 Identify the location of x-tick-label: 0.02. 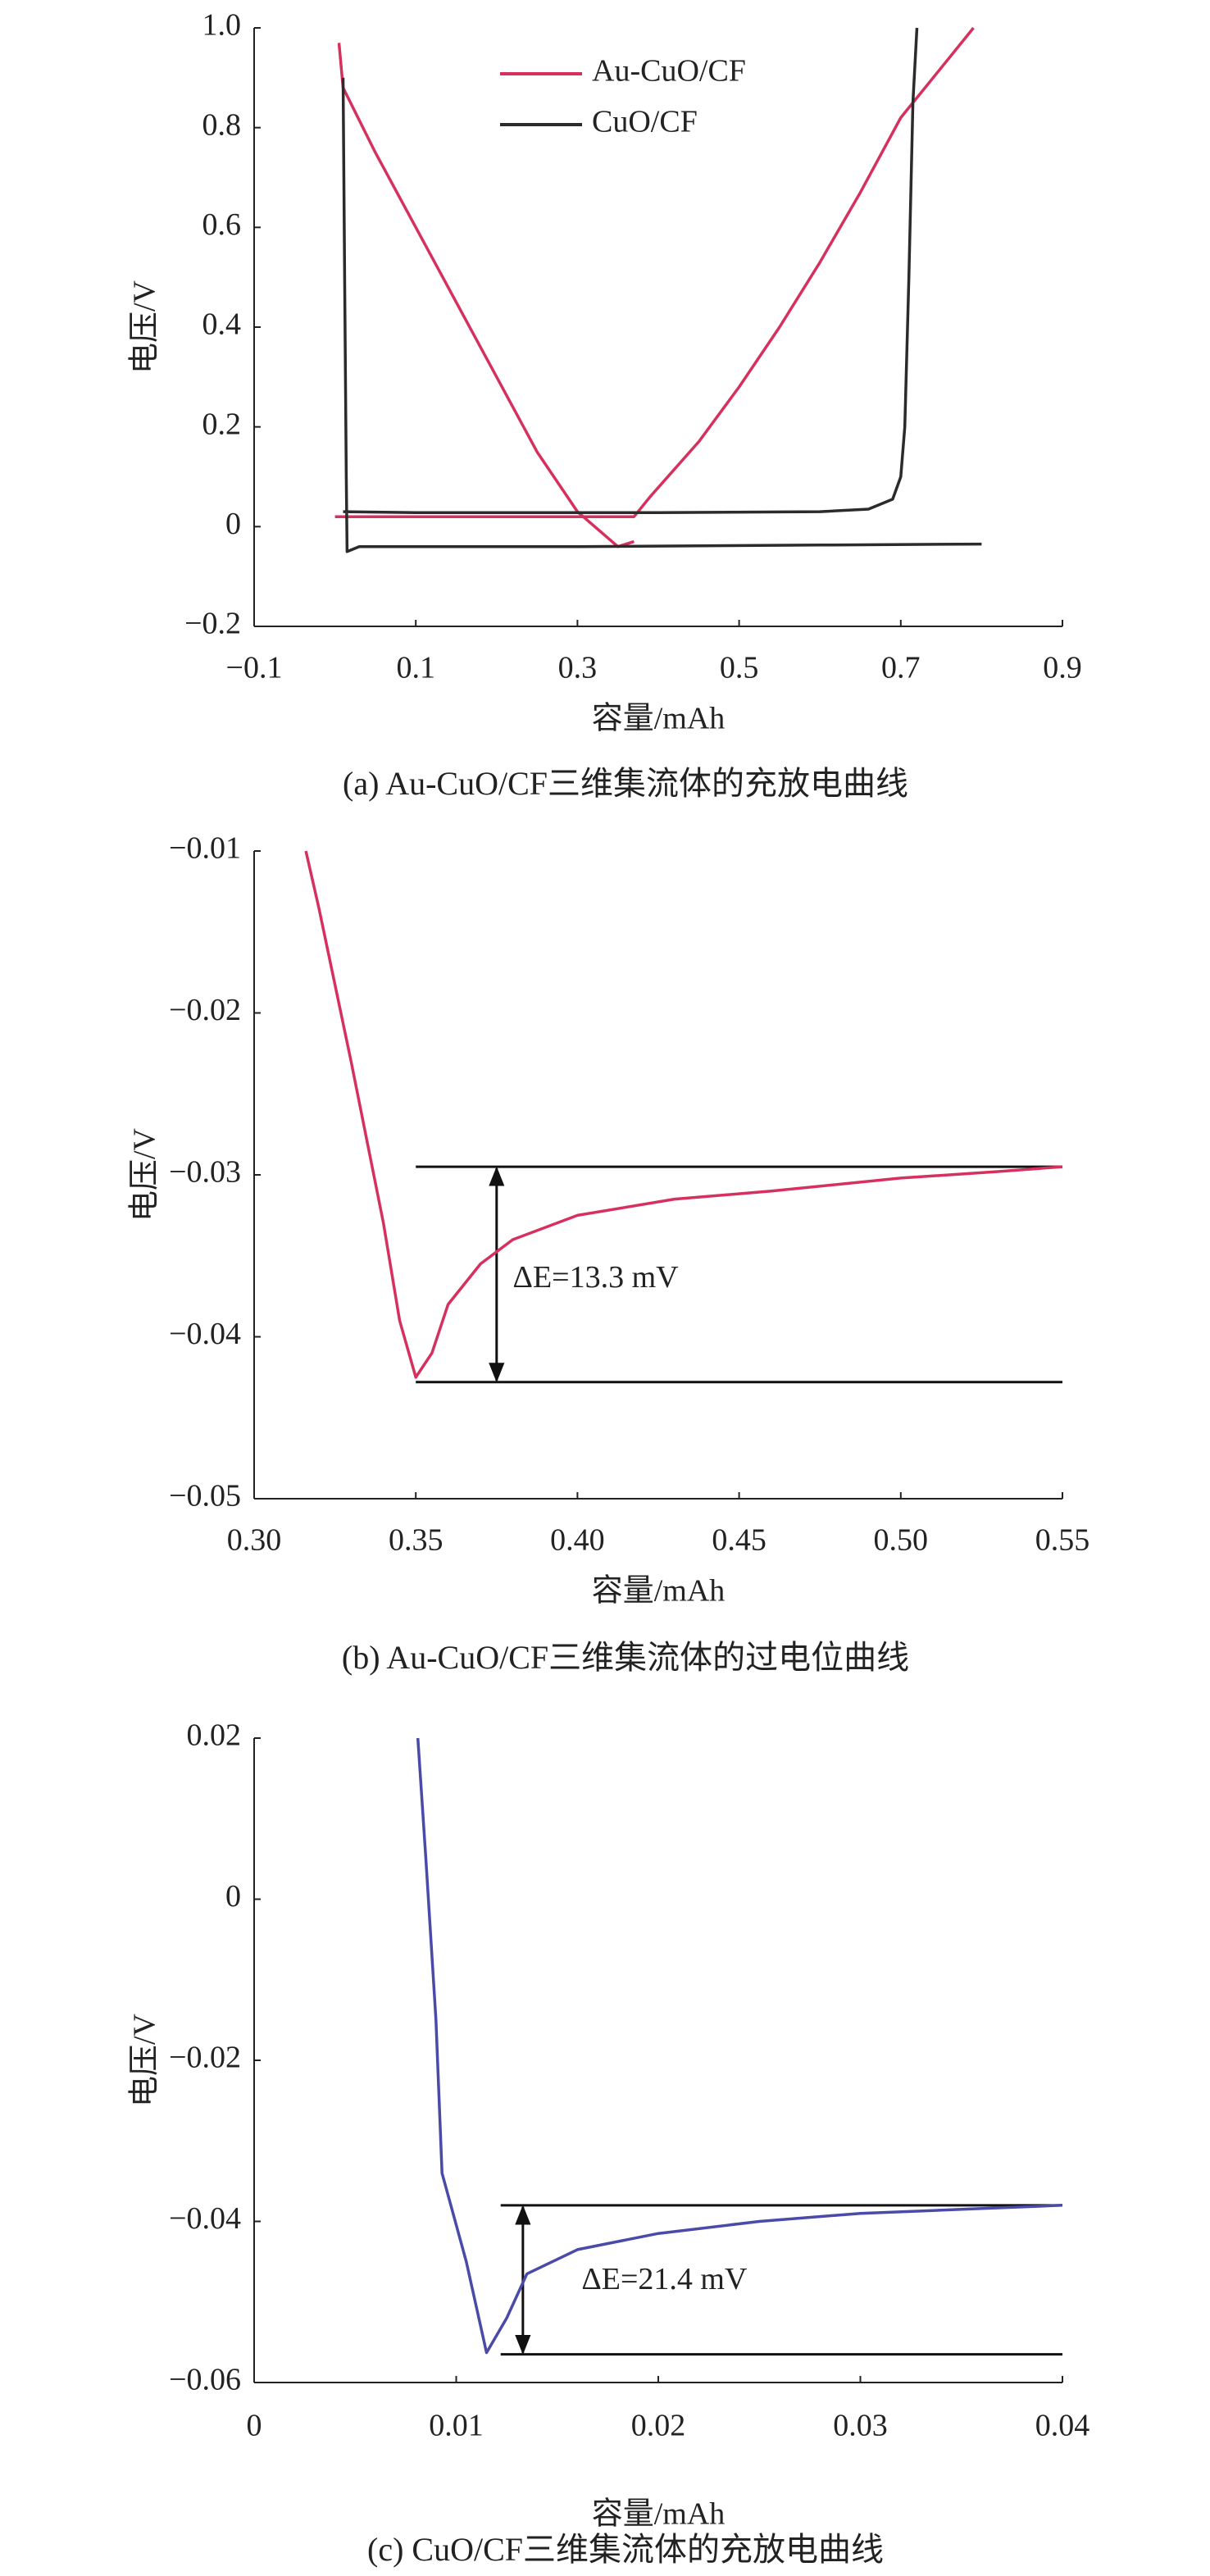
(658, 2426).